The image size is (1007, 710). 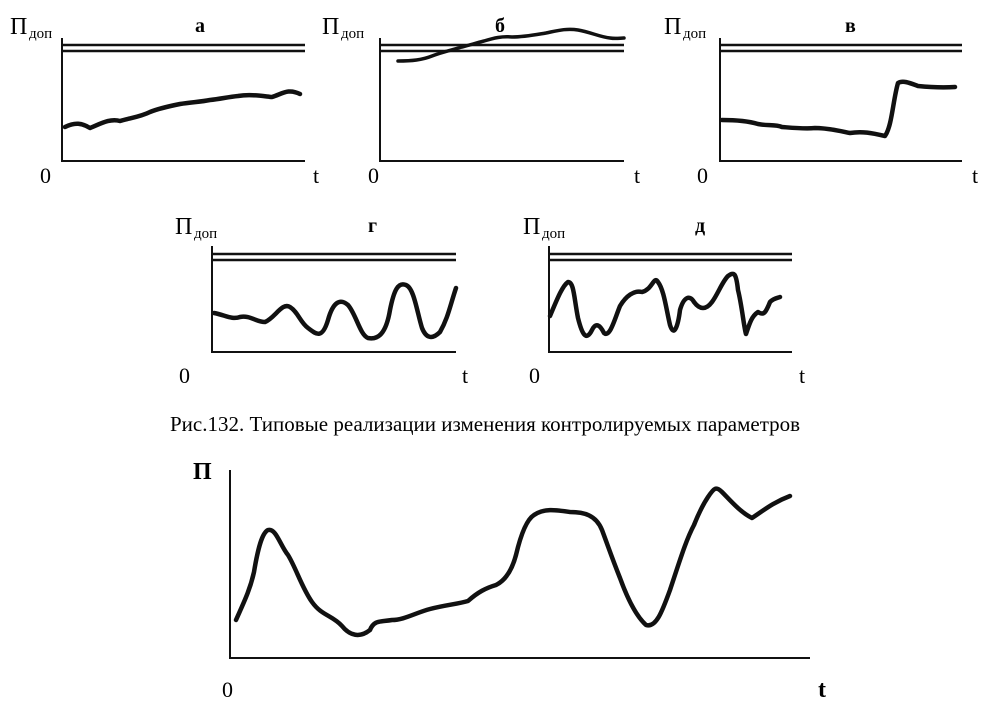 What do you see at coordinates (18, 27) in the screenshot?
I see `panel-a-ylabel: П` at bounding box center [18, 27].